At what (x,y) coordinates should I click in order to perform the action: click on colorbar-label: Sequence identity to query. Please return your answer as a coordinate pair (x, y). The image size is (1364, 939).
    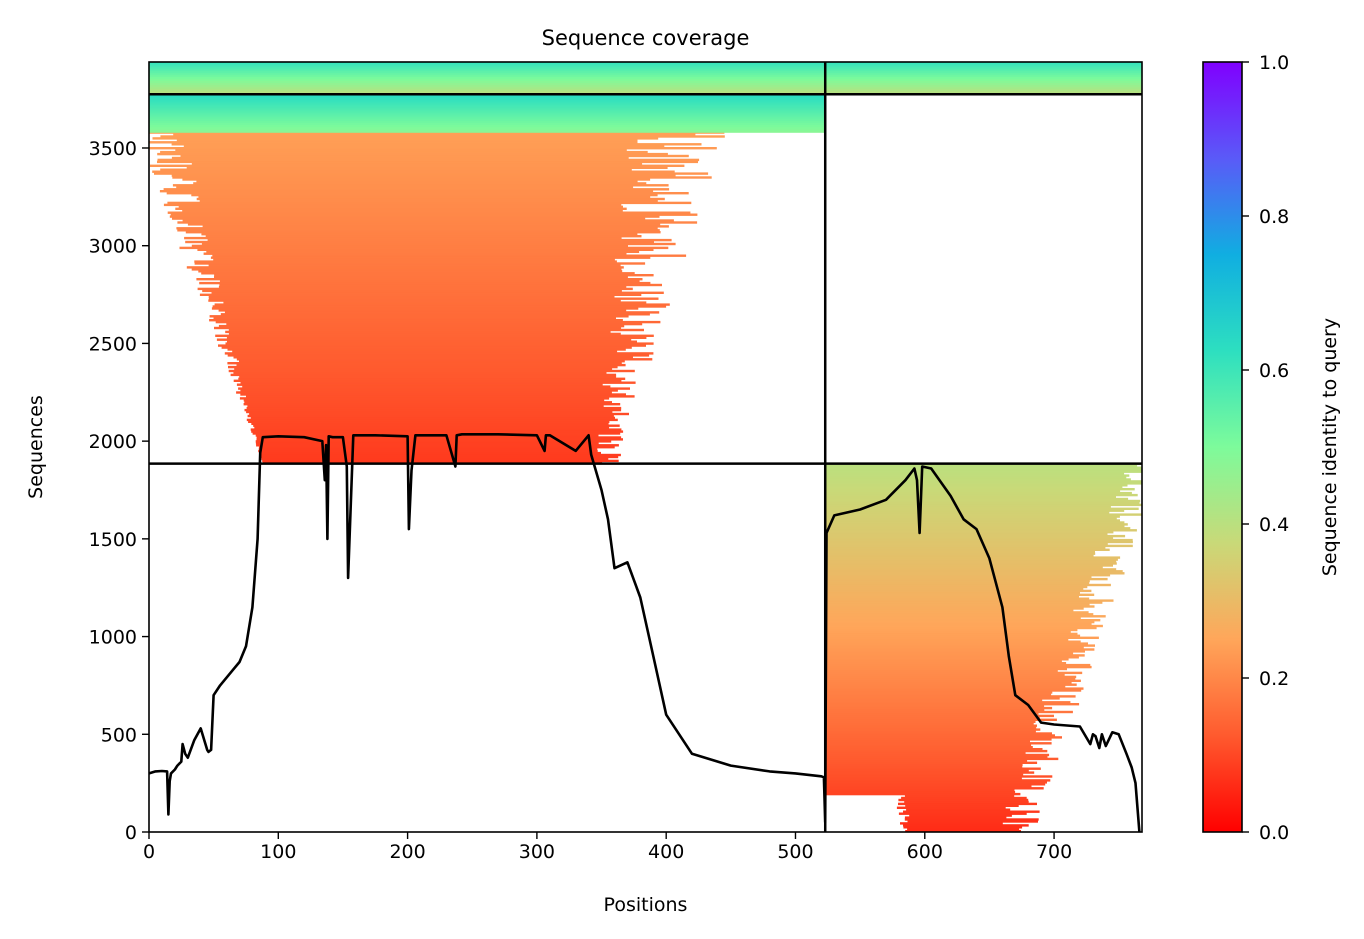
    Looking at the image, I should click on (1330, 447).